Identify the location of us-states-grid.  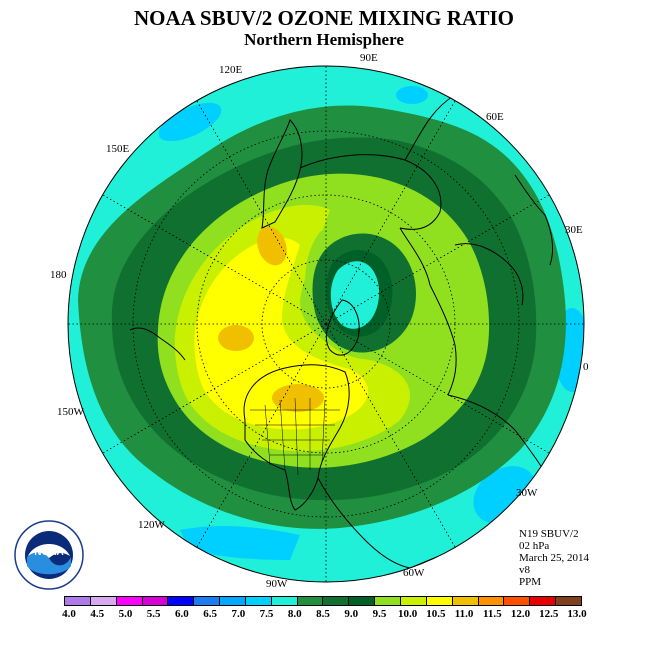
(295, 436).